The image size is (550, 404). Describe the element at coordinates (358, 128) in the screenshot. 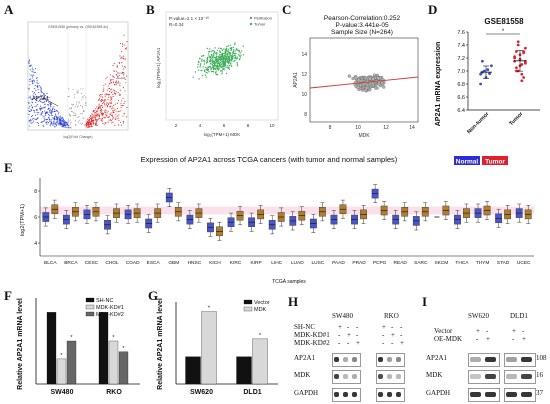

I see `corr-xtick: 10` at that location.